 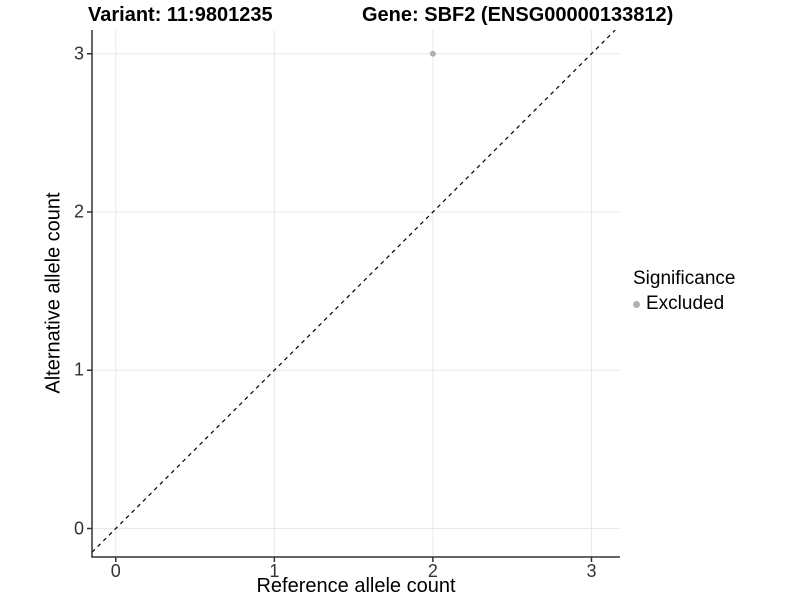 I want to click on legend: Significance Excluded, so click(x=684, y=291).